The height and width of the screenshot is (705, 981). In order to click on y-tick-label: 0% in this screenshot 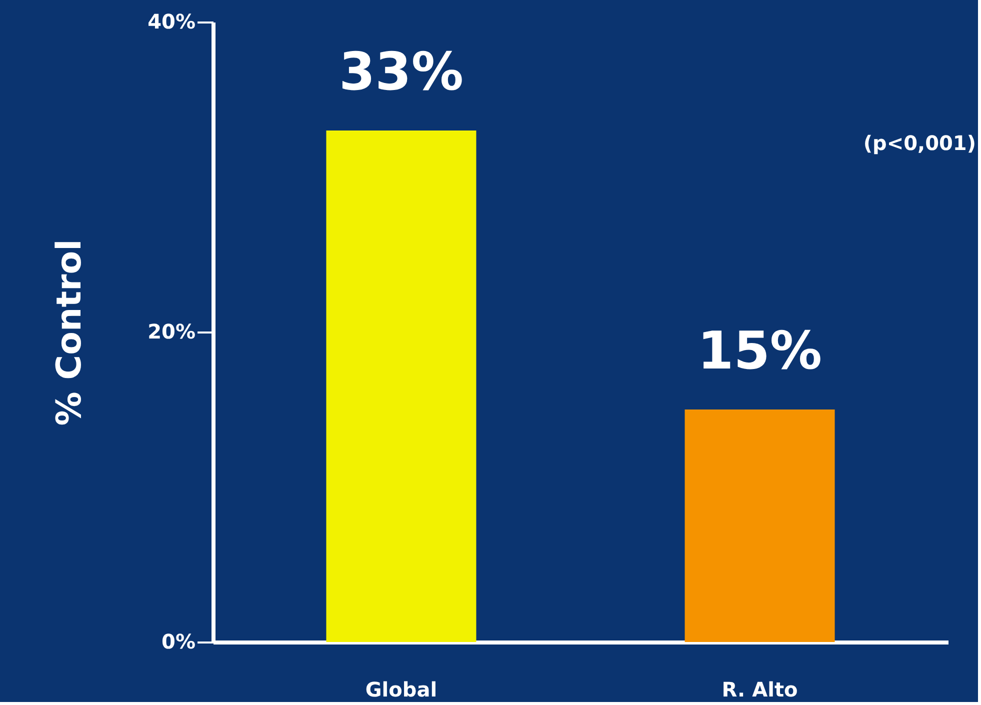, I will do `click(179, 642)`.